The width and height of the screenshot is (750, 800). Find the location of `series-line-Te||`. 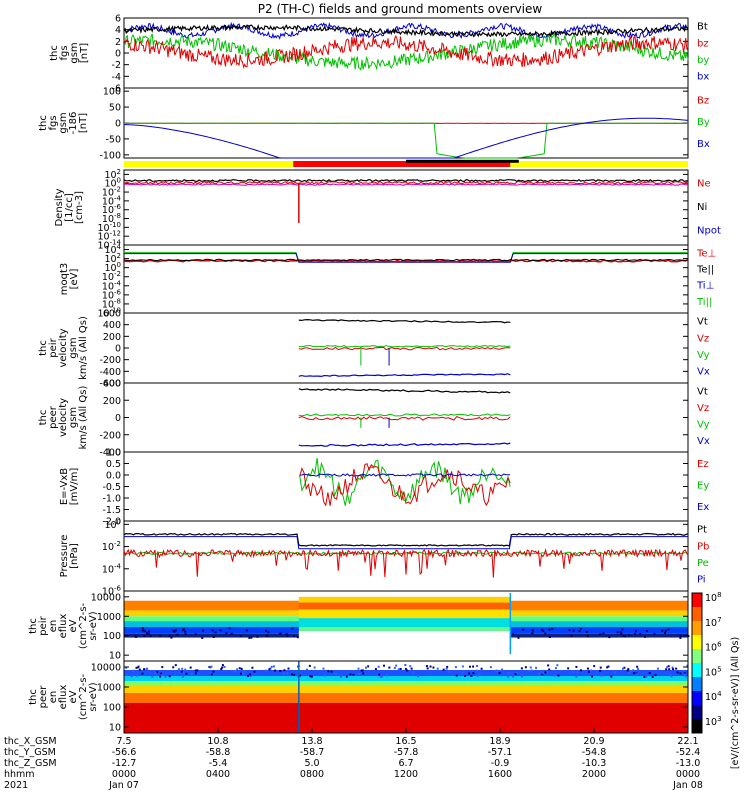

series-line-Te|| is located at coordinates (406, 260).